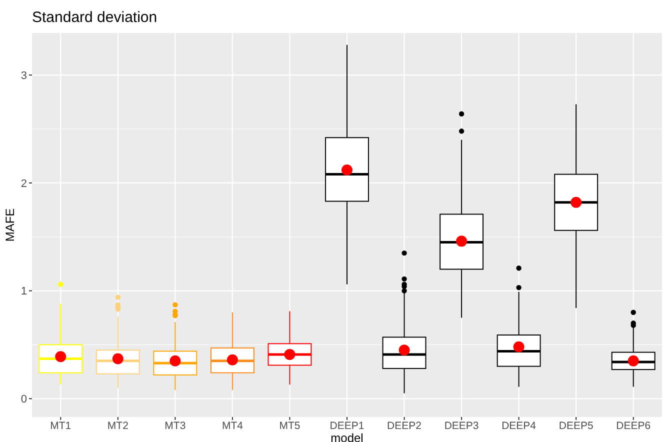 The image size is (670, 442). What do you see at coordinates (95, 17) in the screenshot?
I see `chart-title: Standard deviation` at bounding box center [95, 17].